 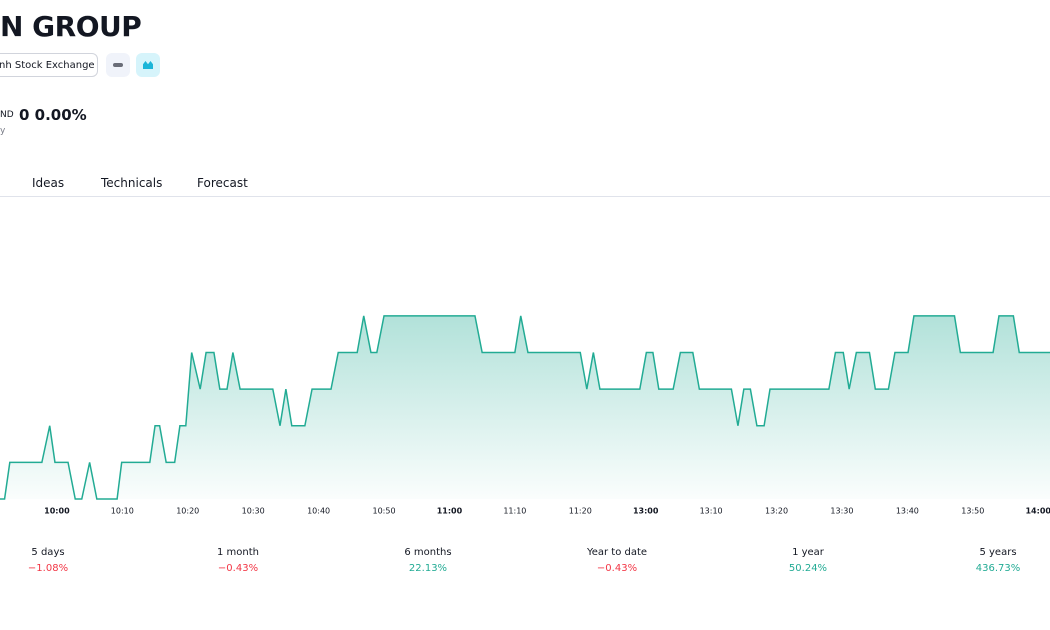 I want to click on tab: Ideas, so click(x=48, y=183).